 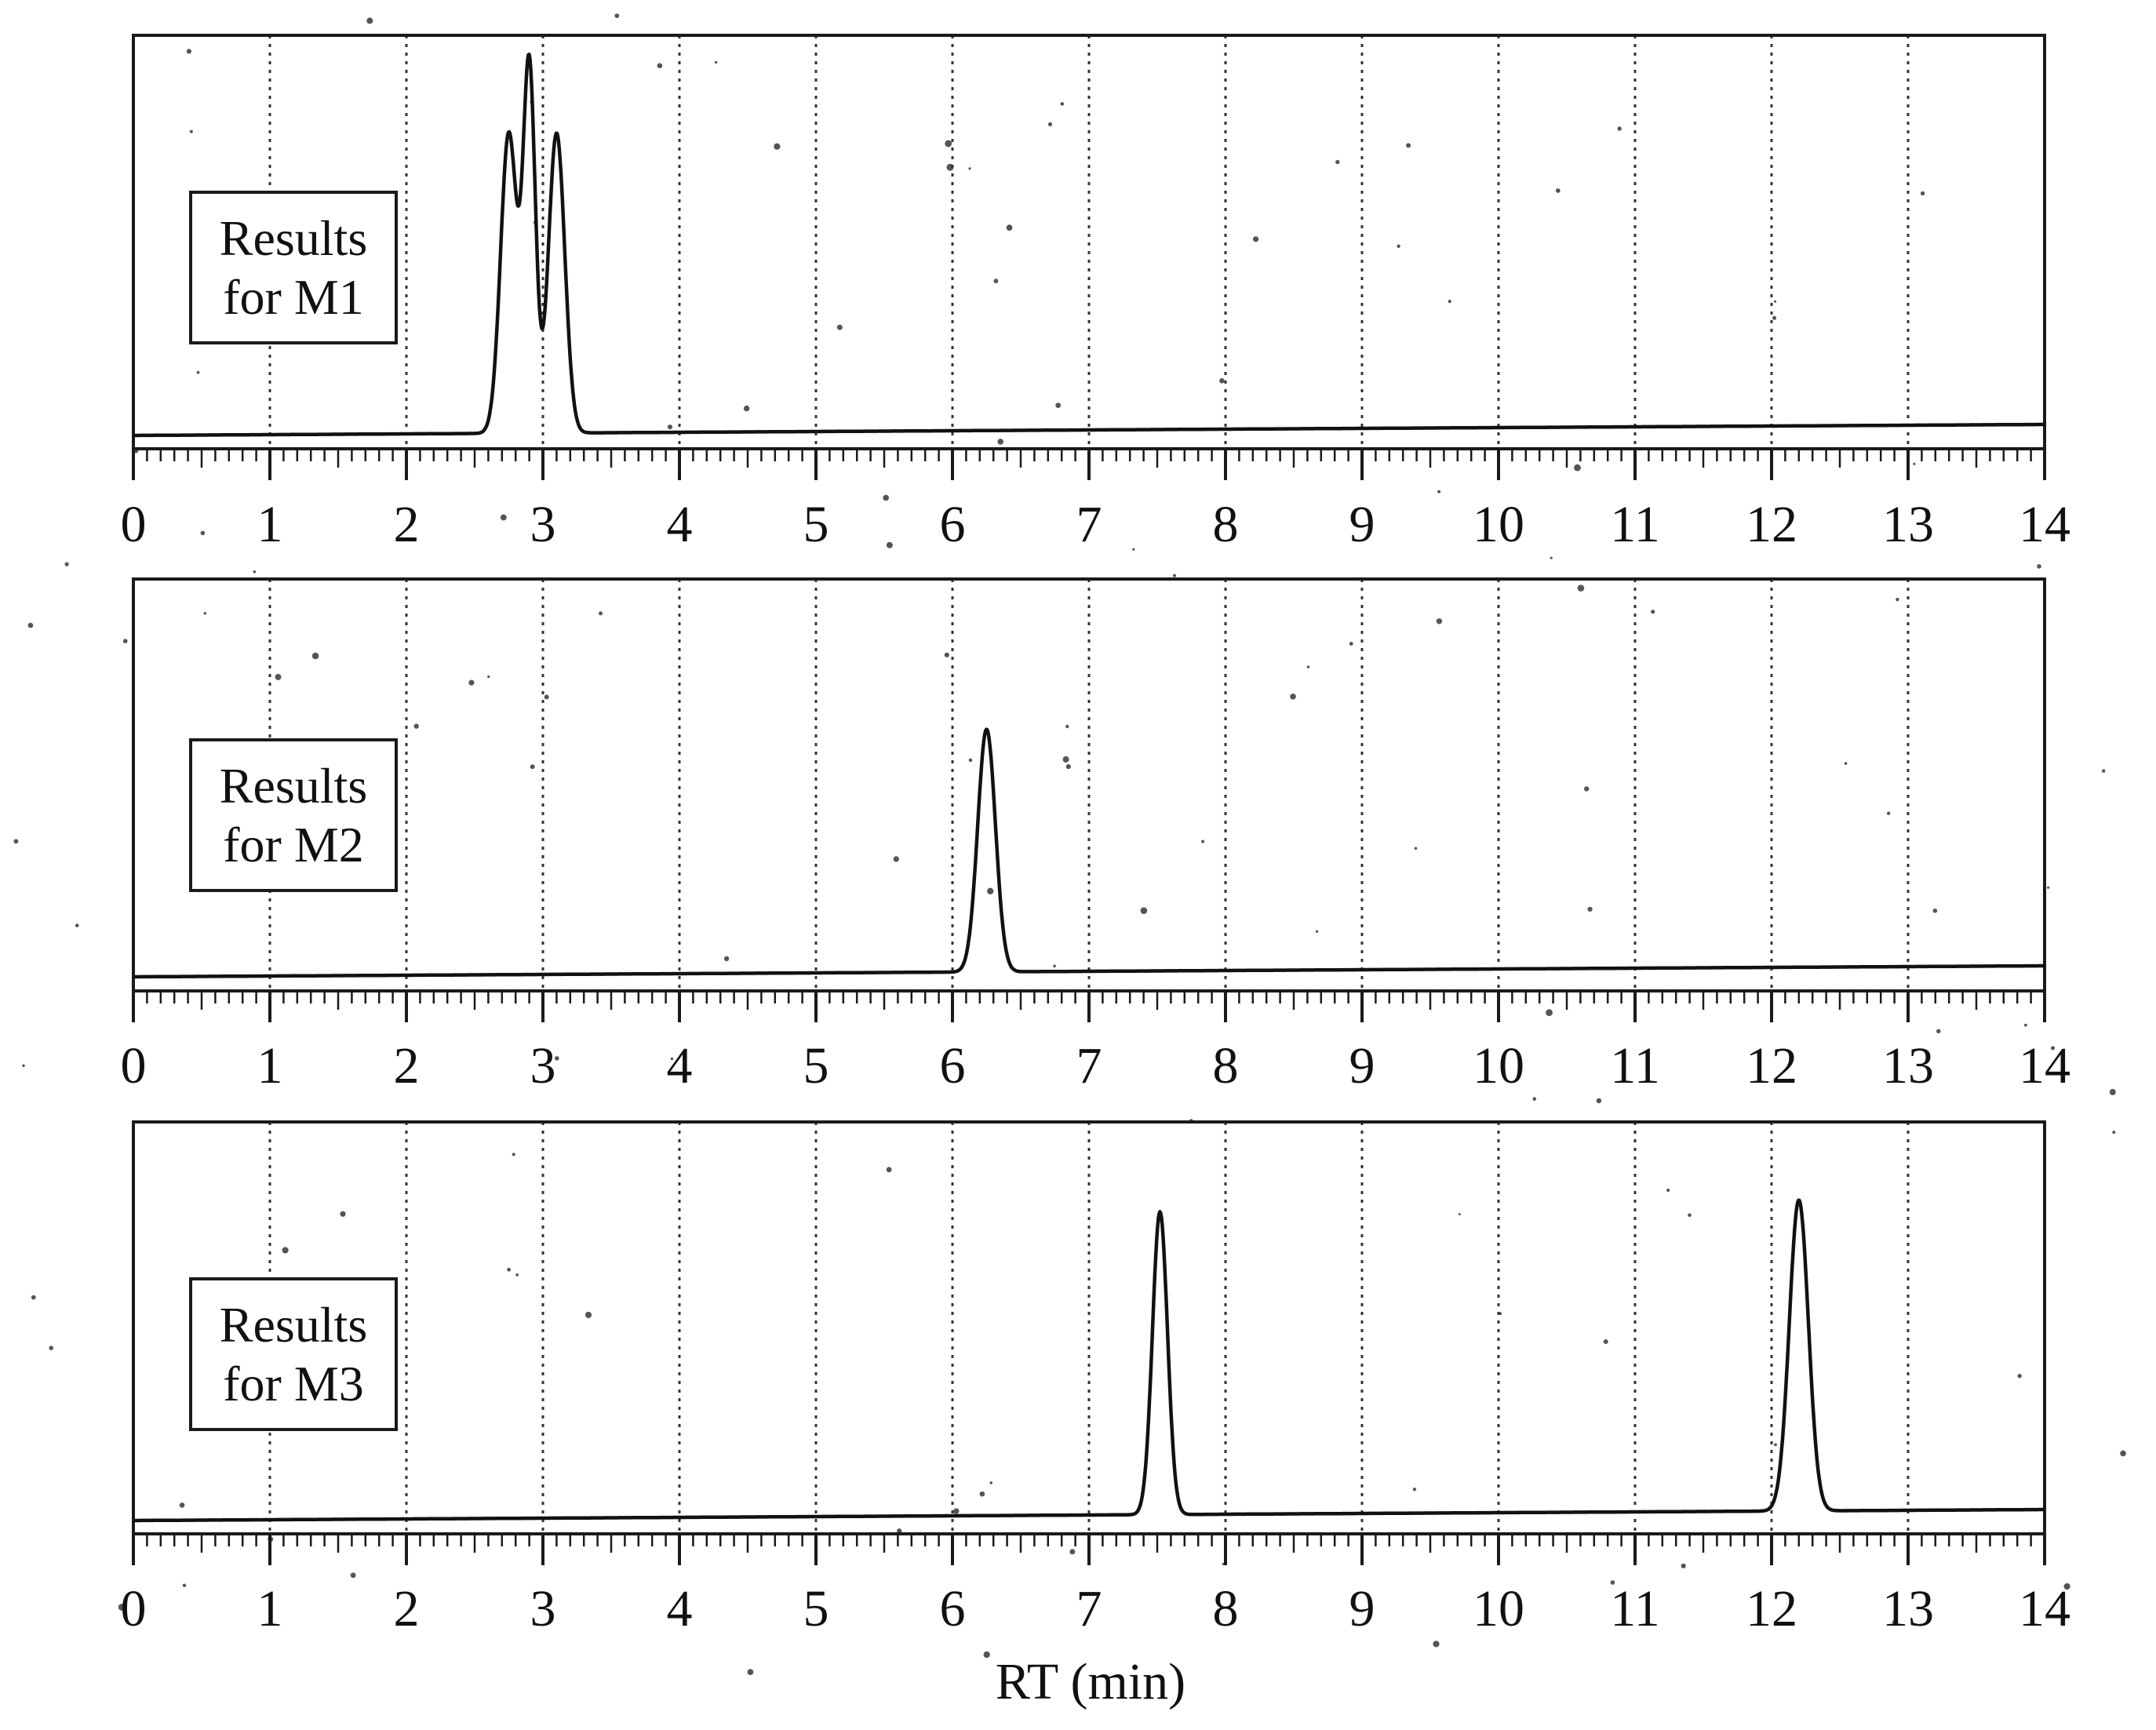 I want to click on x-tick-label: 1, so click(x=270, y=524).